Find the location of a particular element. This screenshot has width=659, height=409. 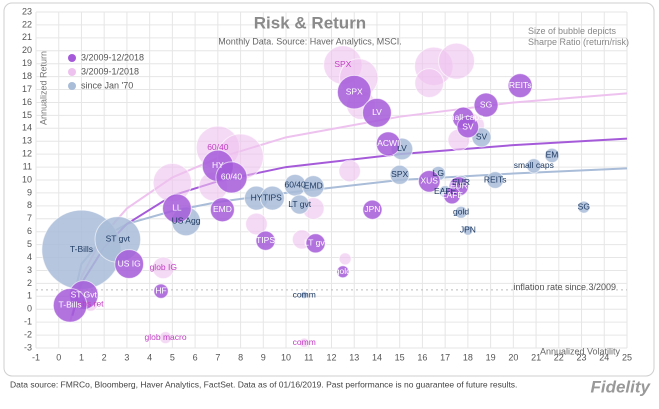

x-tick-label: 23 is located at coordinates (582, 357).